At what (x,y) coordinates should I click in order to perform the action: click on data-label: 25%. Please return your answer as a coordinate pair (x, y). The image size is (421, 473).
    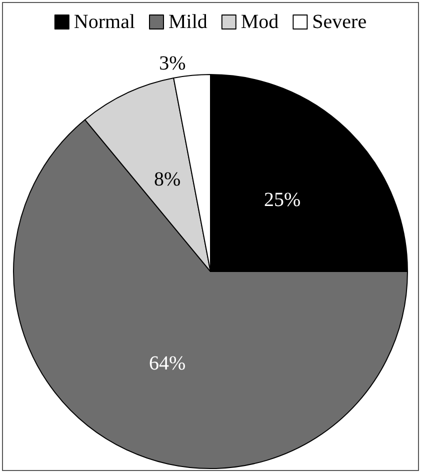
    Looking at the image, I should click on (282, 199).